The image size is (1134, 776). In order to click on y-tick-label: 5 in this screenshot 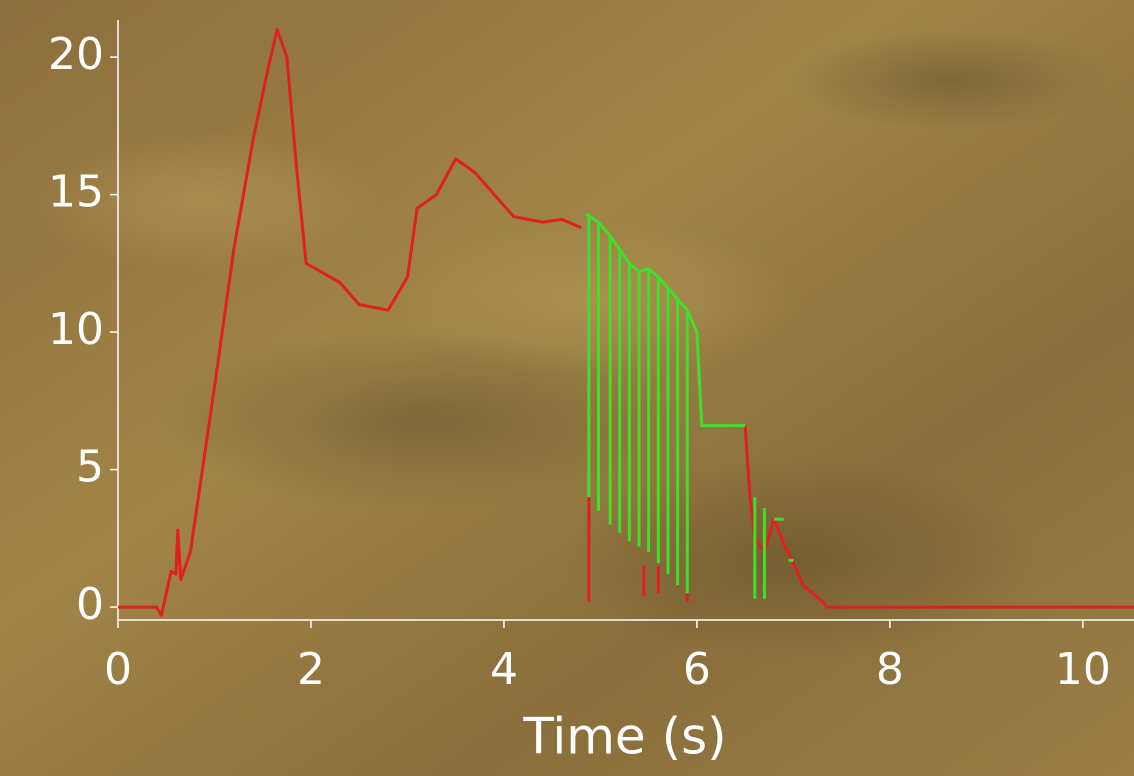, I will do `click(90, 467)`.